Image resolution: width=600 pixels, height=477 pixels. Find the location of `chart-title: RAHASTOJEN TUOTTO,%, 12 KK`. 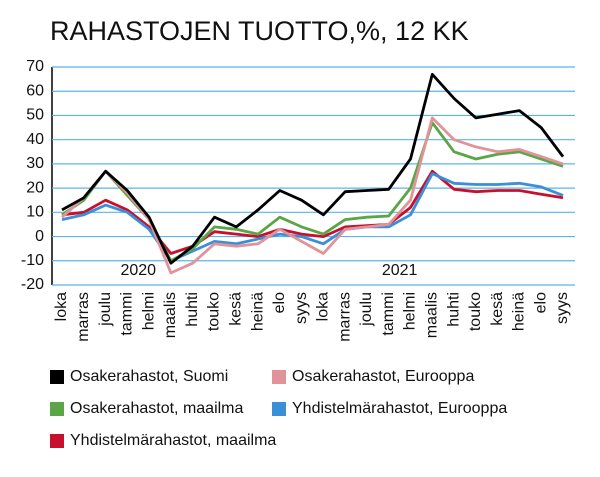

chart-title: RAHASTOJEN TUOTTO,%, 12 KK is located at coordinates (259, 31).